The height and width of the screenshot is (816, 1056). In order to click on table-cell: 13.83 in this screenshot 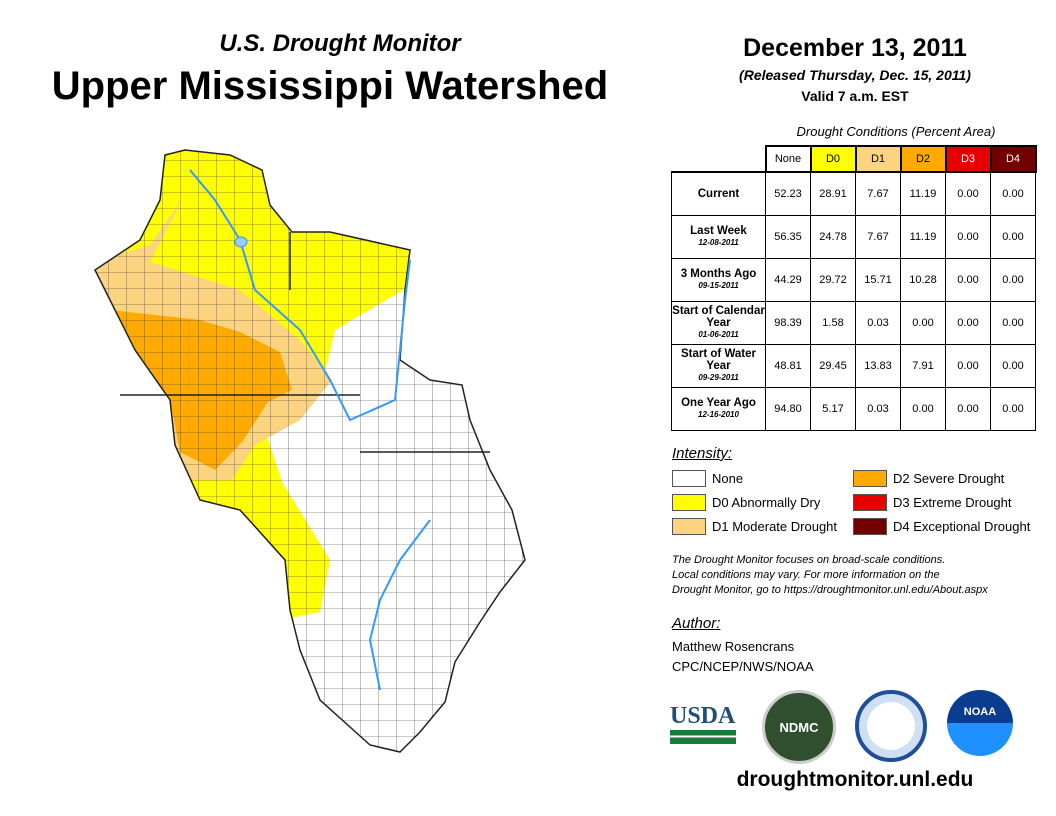, I will do `click(878, 366)`.